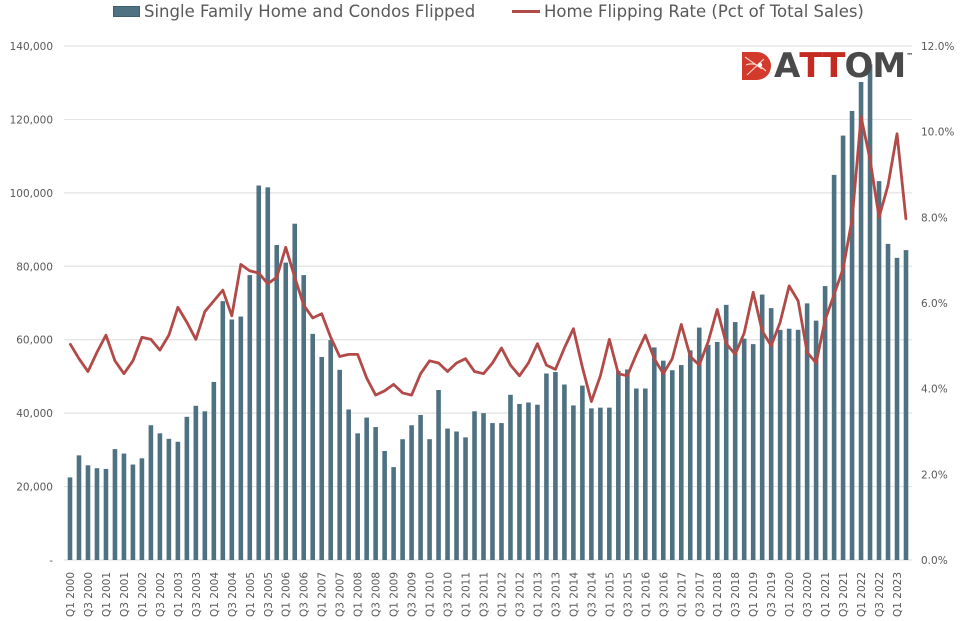 The width and height of the screenshot is (961, 621). What do you see at coordinates (197, 594) in the screenshot?
I see `x-tick-label: Q3 2003` at bounding box center [197, 594].